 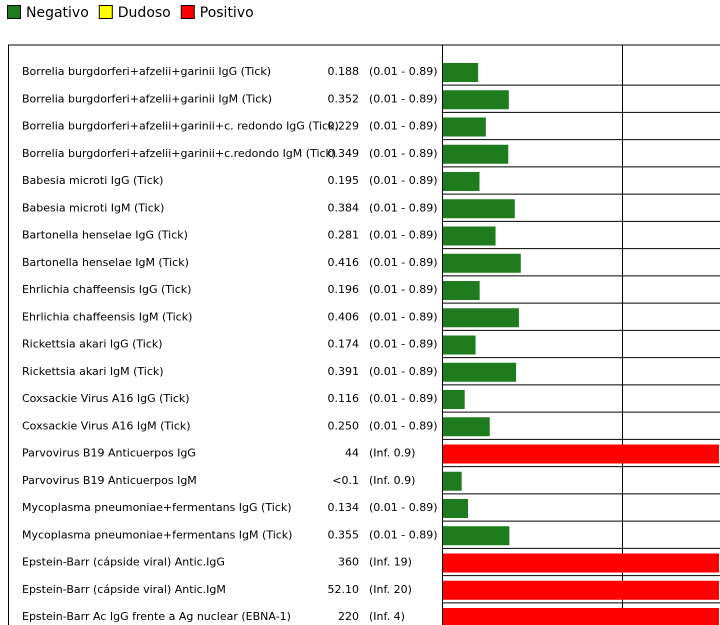 What do you see at coordinates (344, 153) in the screenshot?
I see `result-value: 0.349` at bounding box center [344, 153].